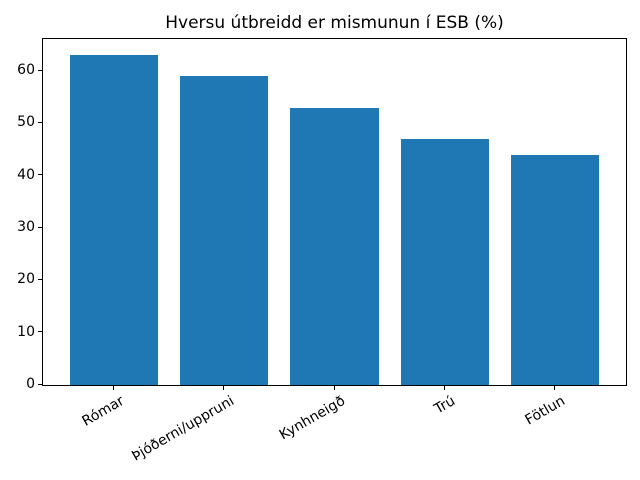  Describe the element at coordinates (26, 227) in the screenshot. I see `y-tick-label: 30` at that location.